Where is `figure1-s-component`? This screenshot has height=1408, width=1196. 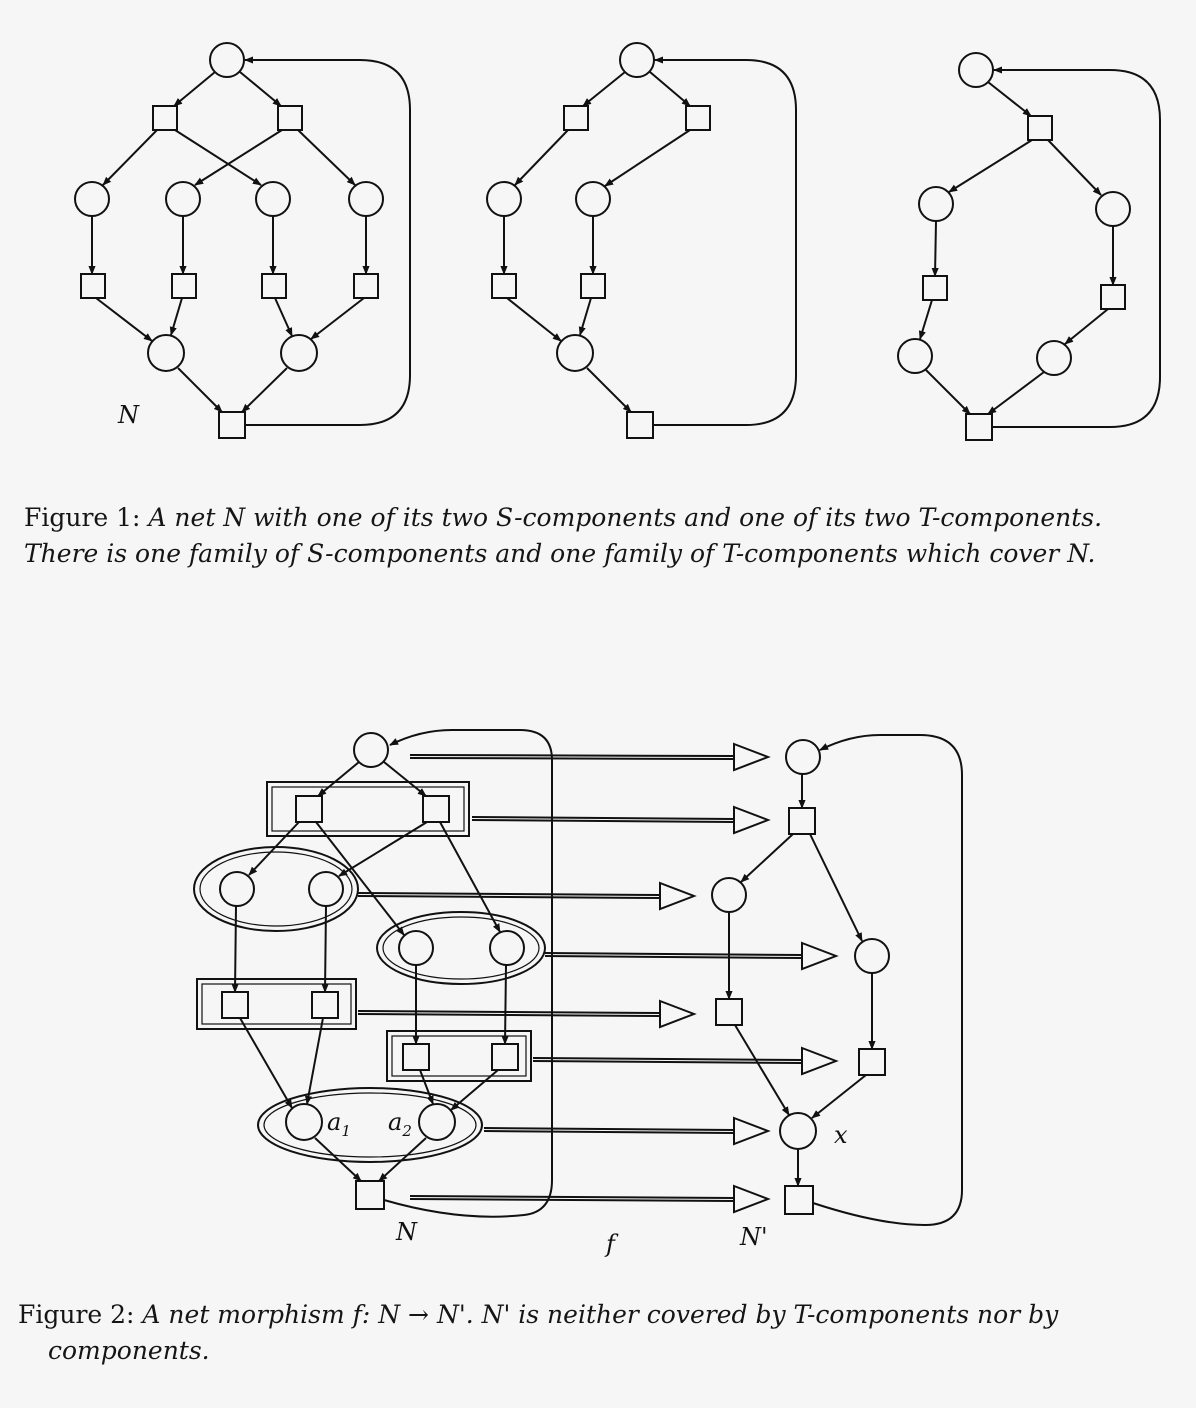
figure1-s-component is located at coordinates (641, 240).